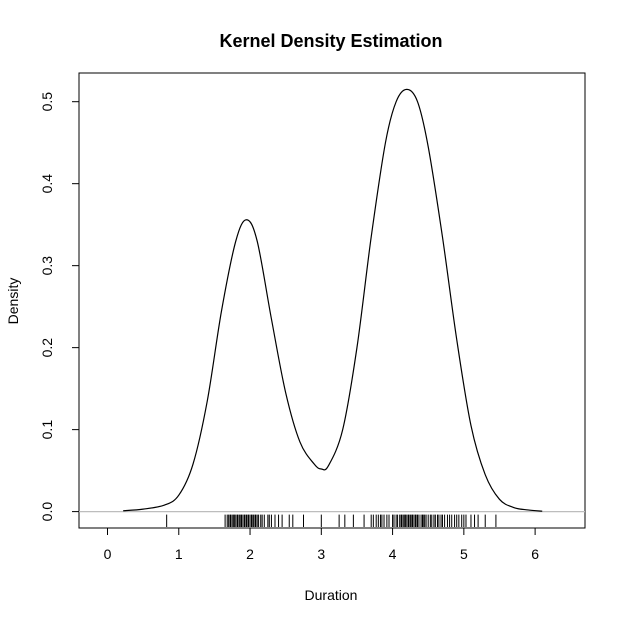 The height and width of the screenshot is (625, 626). What do you see at coordinates (47, 512) in the screenshot?
I see `y-tick-label: 0.0` at bounding box center [47, 512].